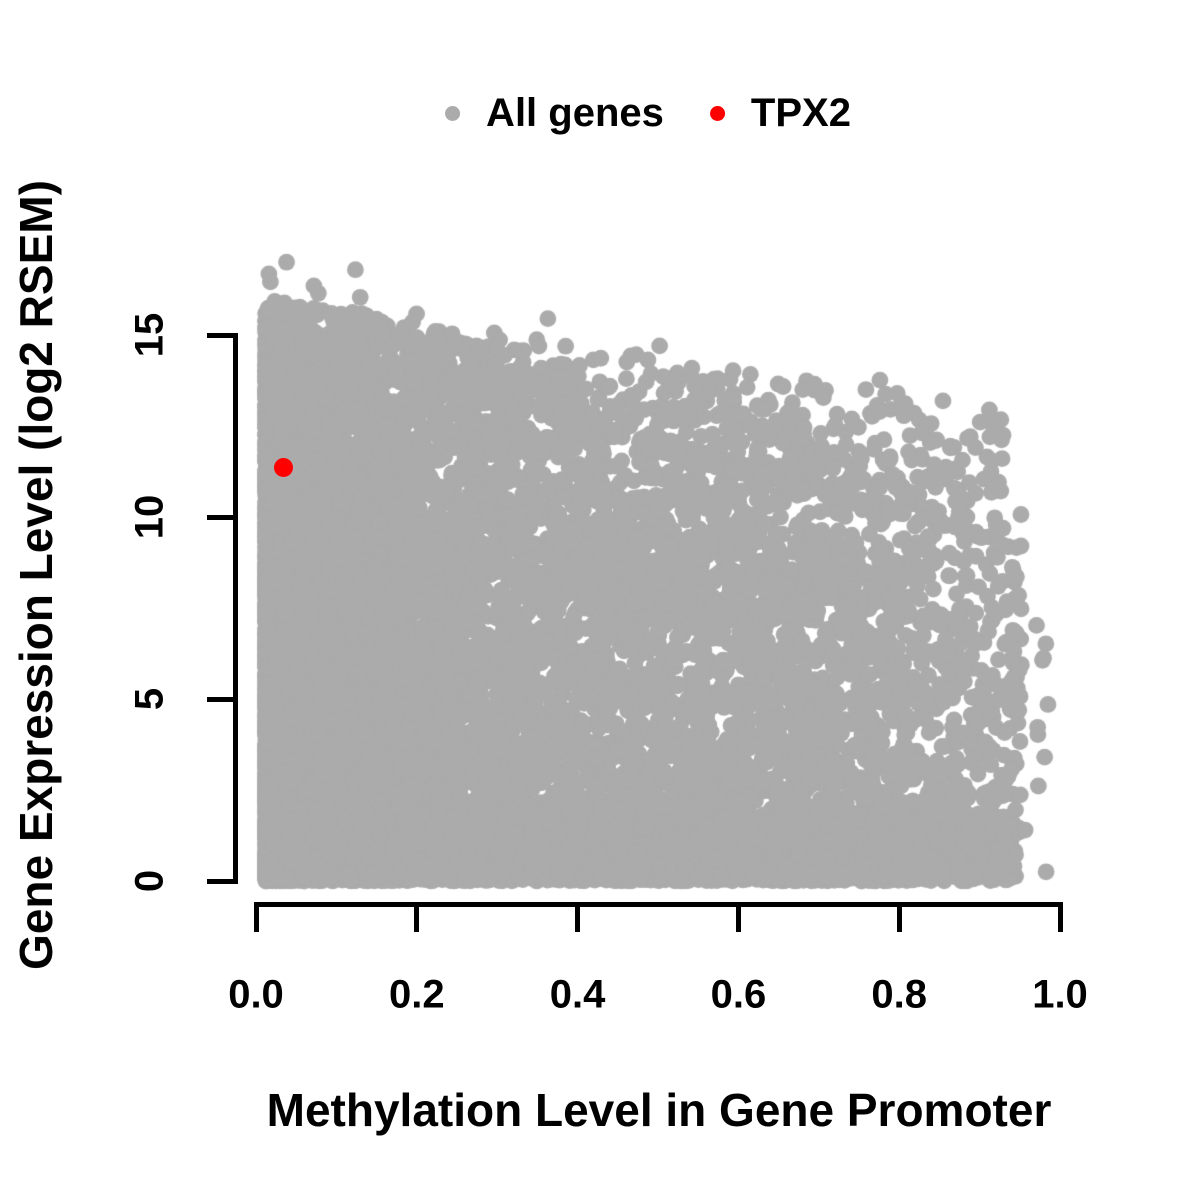  I want to click on y-tick-label: 5, so click(149, 699).